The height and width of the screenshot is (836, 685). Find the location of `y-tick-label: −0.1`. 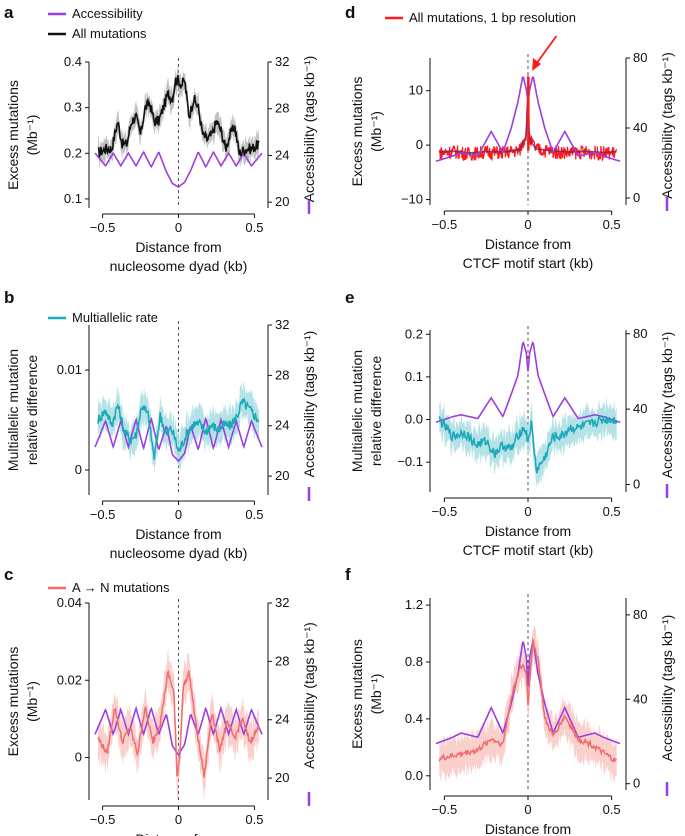

y-tick-label: −0.1 is located at coordinates (410, 461).